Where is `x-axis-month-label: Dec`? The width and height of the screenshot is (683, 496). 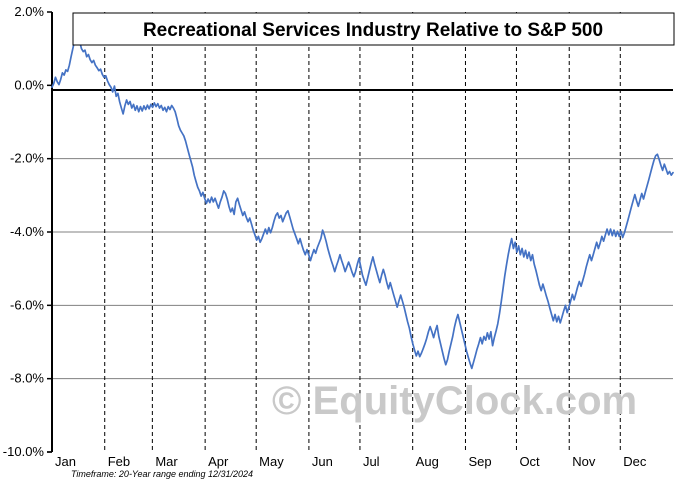
x-axis-month-label: Dec is located at coordinates (635, 461).